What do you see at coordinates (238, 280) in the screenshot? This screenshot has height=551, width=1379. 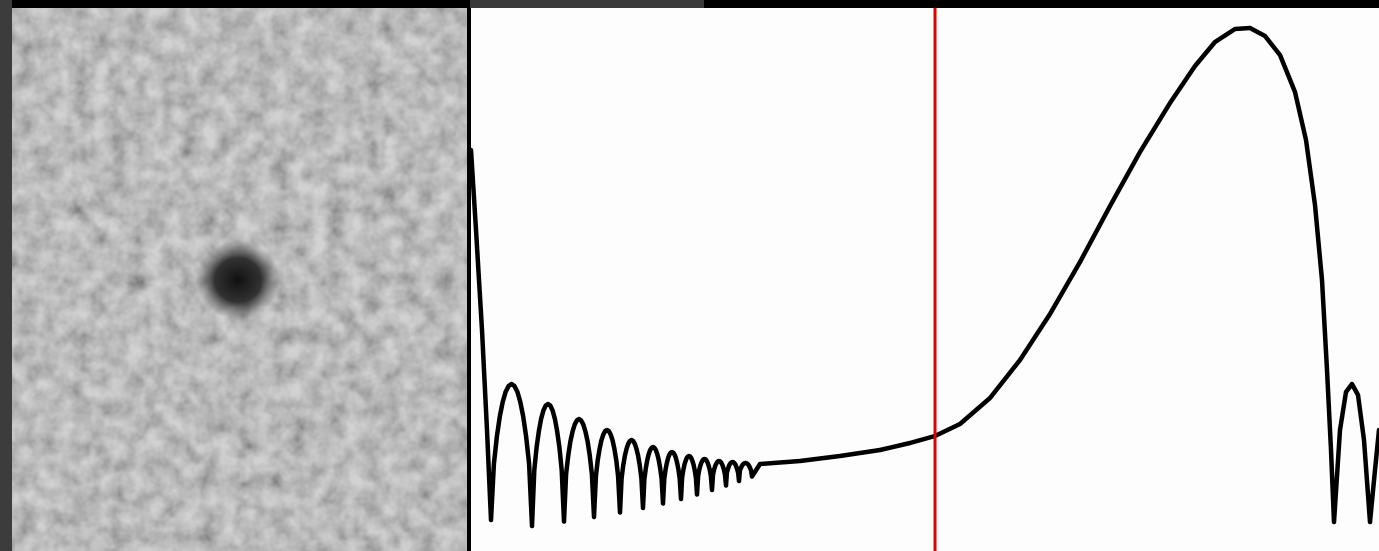 I see `dark-spot` at bounding box center [238, 280].